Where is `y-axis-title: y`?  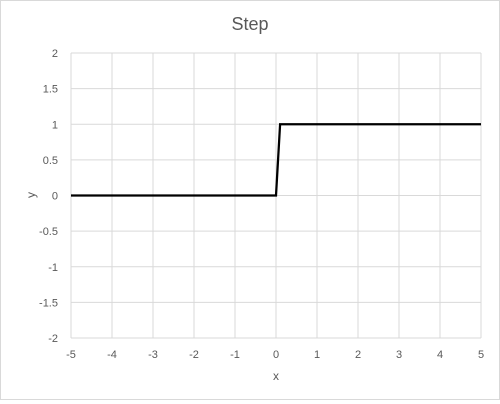 y-axis-title: y is located at coordinates (31, 195).